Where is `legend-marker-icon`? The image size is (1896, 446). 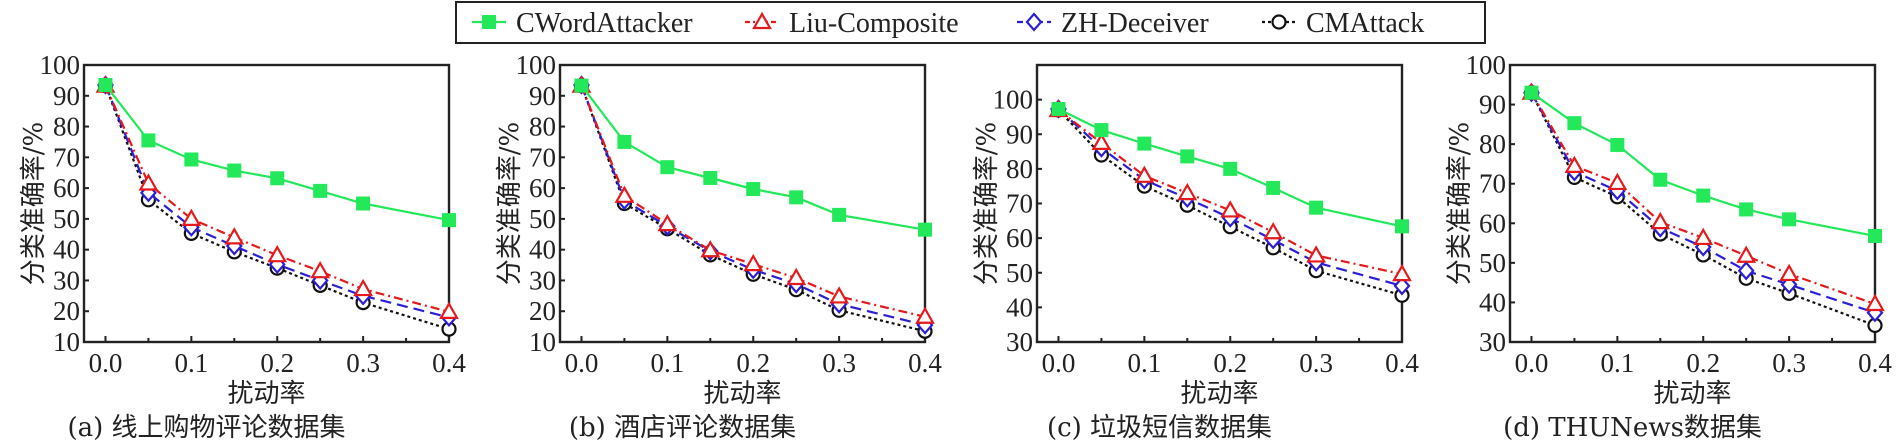 legend-marker-icon is located at coordinates (1034, 22).